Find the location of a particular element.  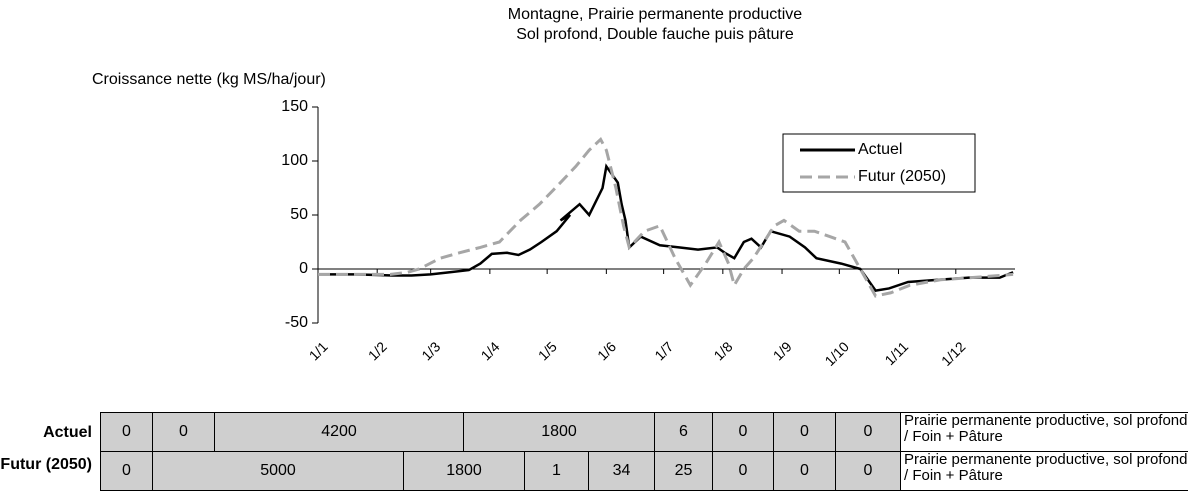

row-label: Actuel is located at coordinates (67, 432).